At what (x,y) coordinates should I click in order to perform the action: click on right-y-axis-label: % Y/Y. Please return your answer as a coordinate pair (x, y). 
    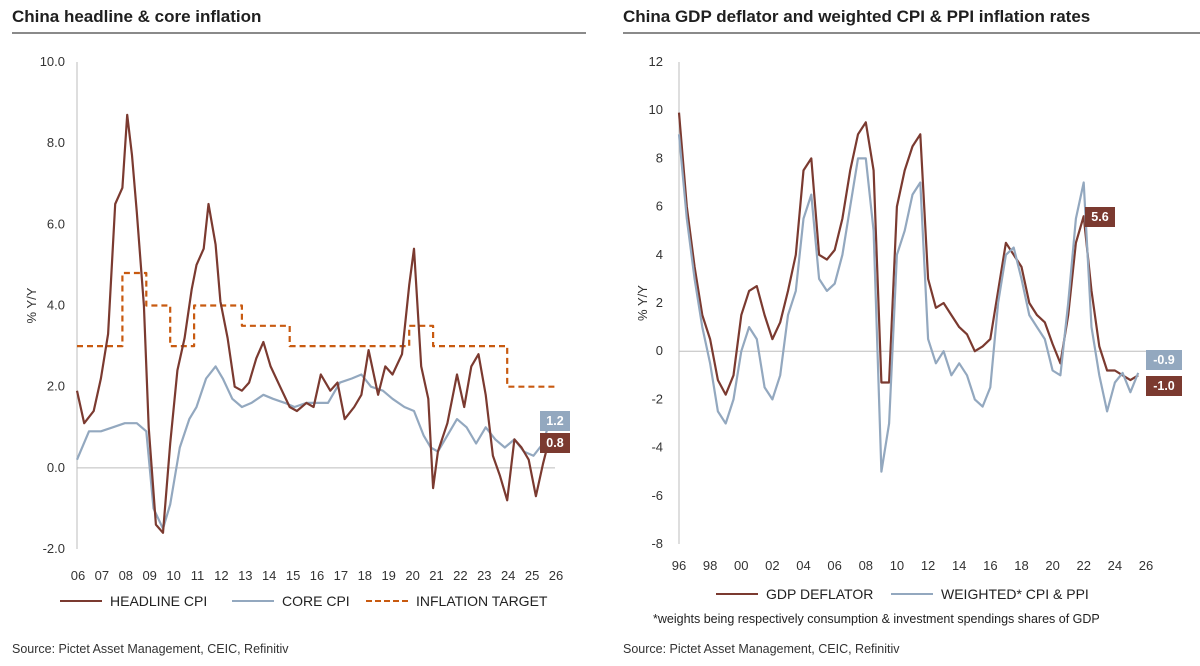
    Looking at the image, I should click on (642, 303).